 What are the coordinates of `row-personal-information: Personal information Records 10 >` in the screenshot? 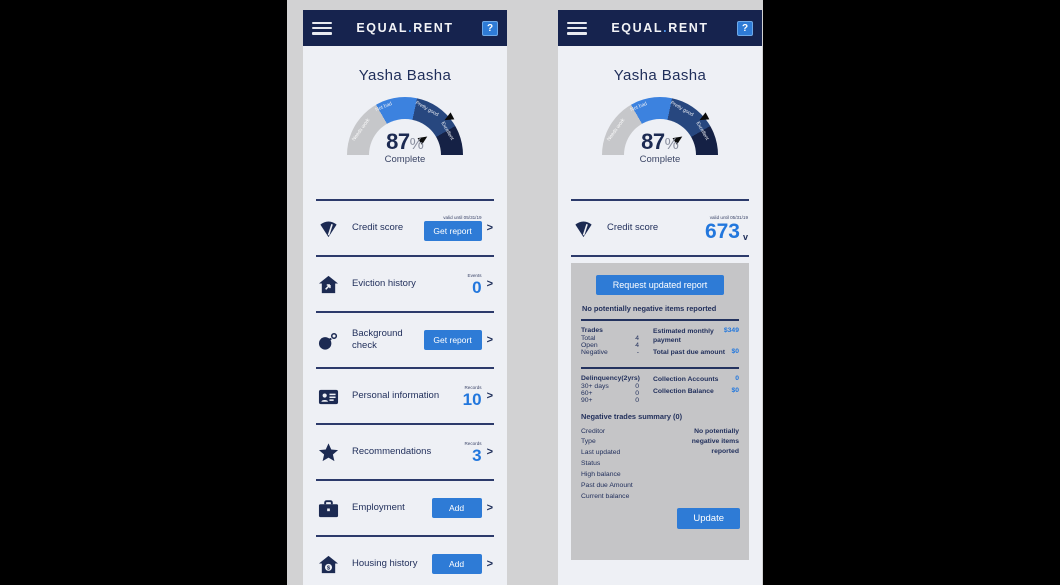 It's located at (405, 397).